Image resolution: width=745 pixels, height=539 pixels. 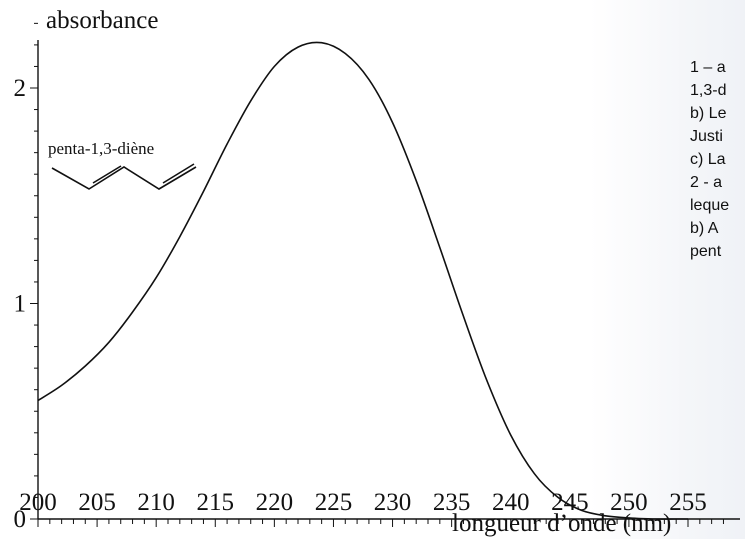 What do you see at coordinates (708, 90) in the screenshot?
I see `side-text-line: 1,3-d` at bounding box center [708, 90].